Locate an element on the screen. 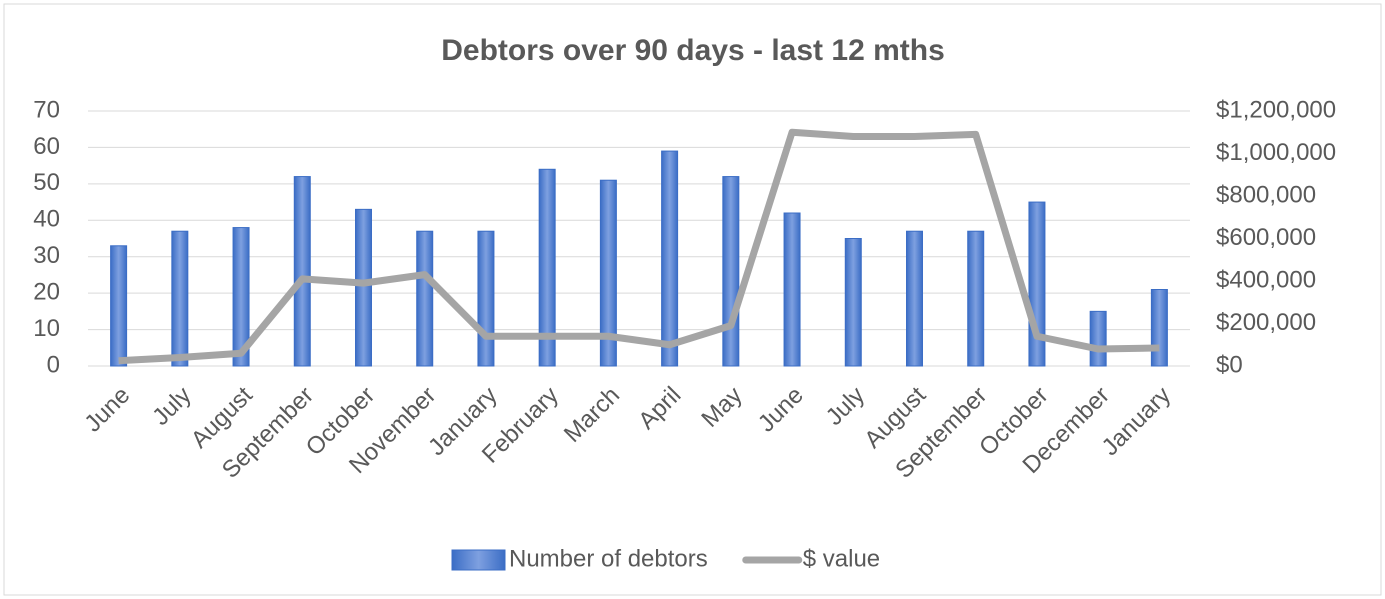 This screenshot has width=1385, height=599. y2-tick-label: $0 is located at coordinates (1229, 364).